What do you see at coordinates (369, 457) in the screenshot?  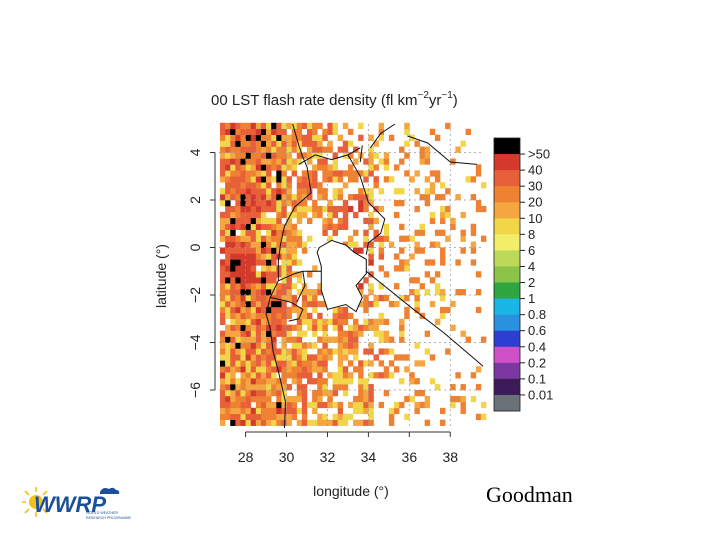 I see `x-tick-label: 34` at bounding box center [369, 457].